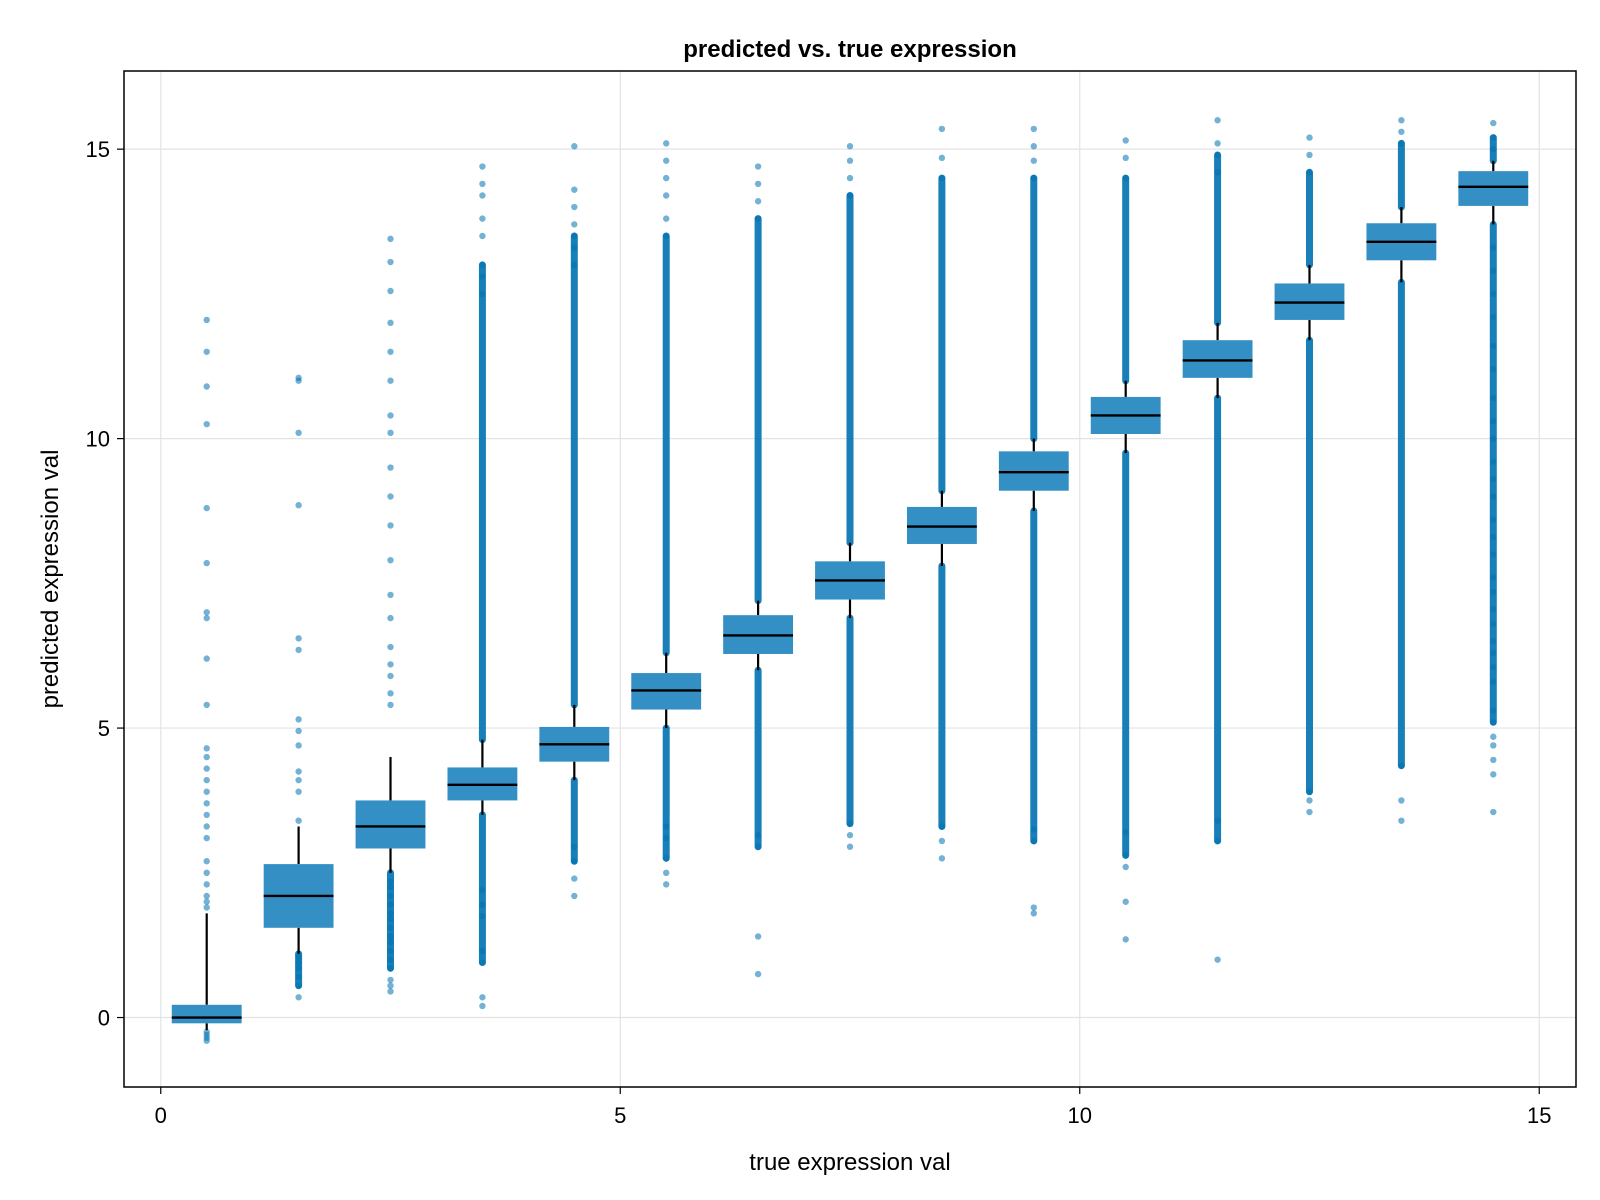 The image size is (1600, 1200). I want to click on y-tick-label: 15, so click(98, 149).